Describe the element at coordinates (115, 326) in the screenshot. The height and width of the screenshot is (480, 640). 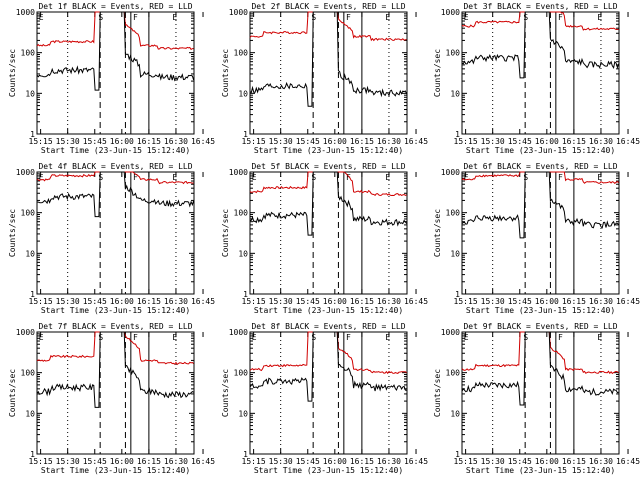
I see `panel-title: Det 7f BLACK = Events, RED = LLD` at that location.